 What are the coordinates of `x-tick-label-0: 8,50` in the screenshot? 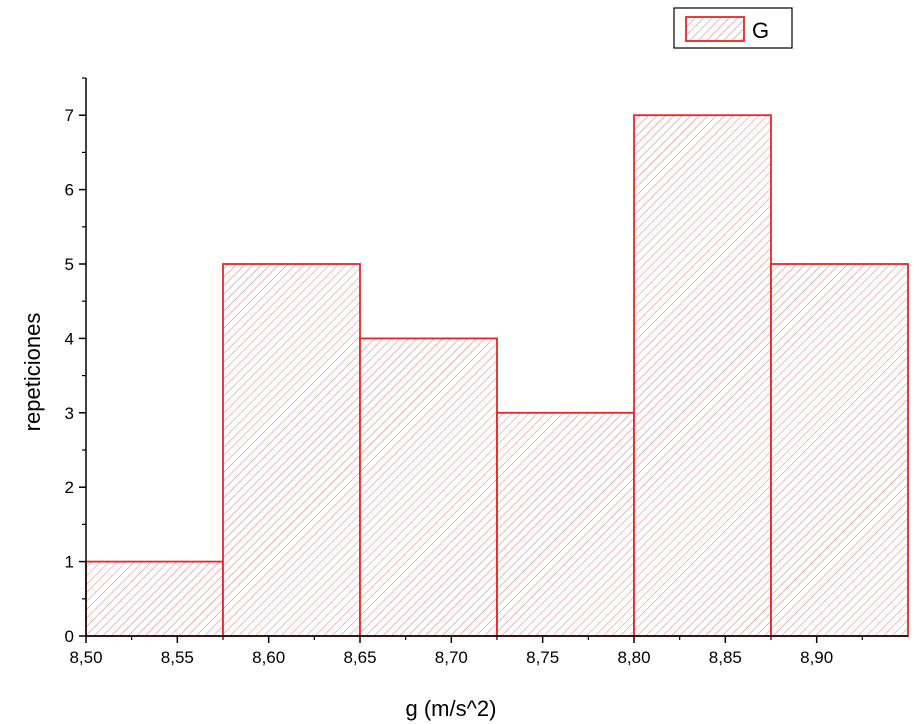 It's located at (85, 657).